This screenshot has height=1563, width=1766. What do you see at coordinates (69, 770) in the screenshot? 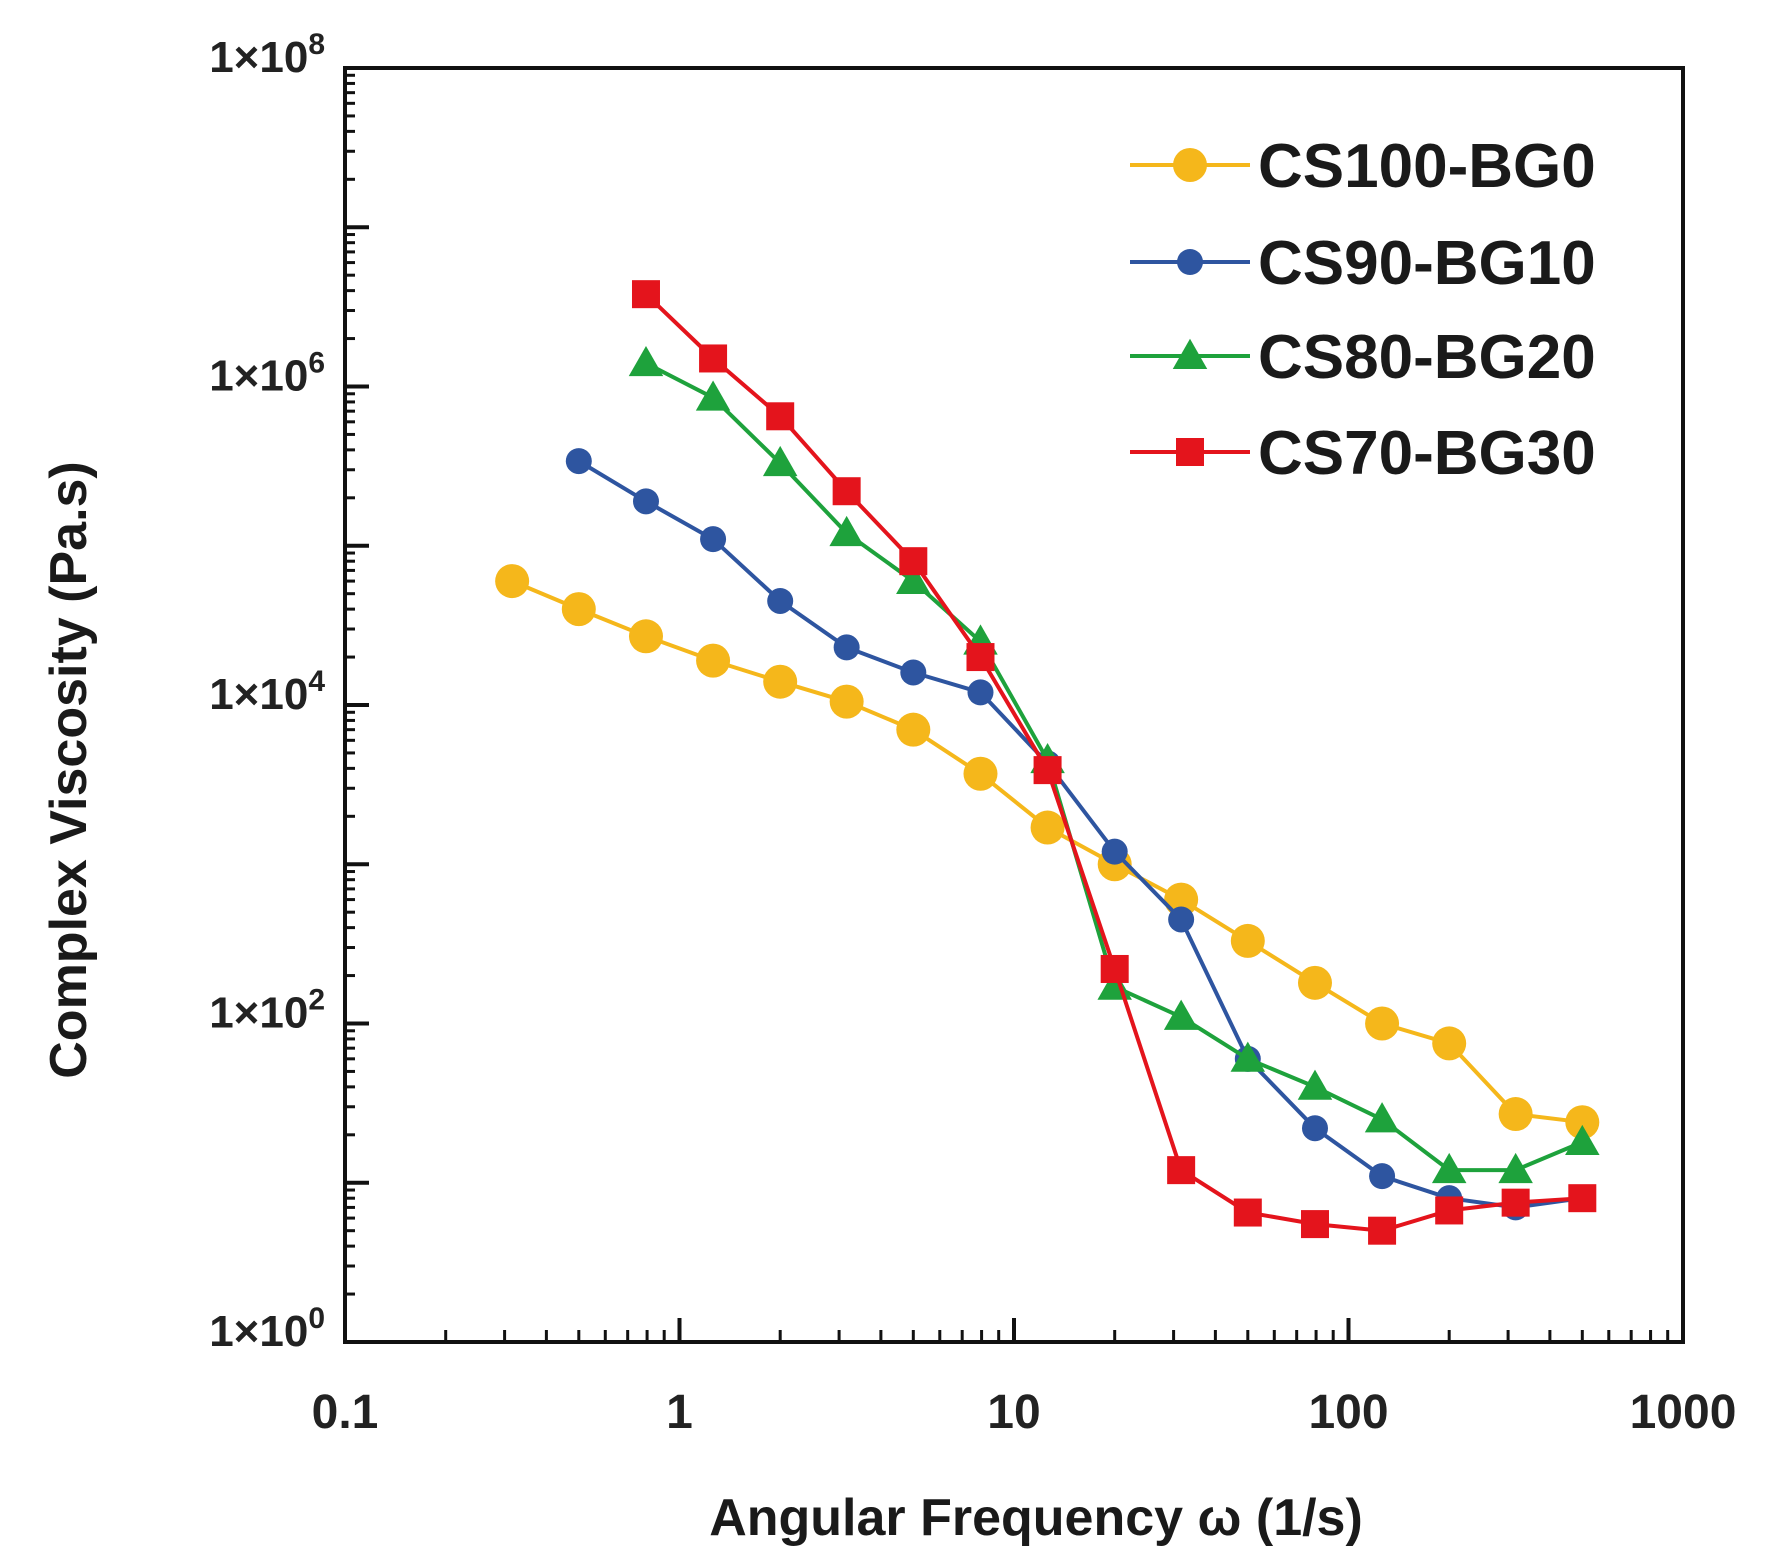
I see `y-axis-title: Complex Viscosity (Pa.s)` at bounding box center [69, 770].